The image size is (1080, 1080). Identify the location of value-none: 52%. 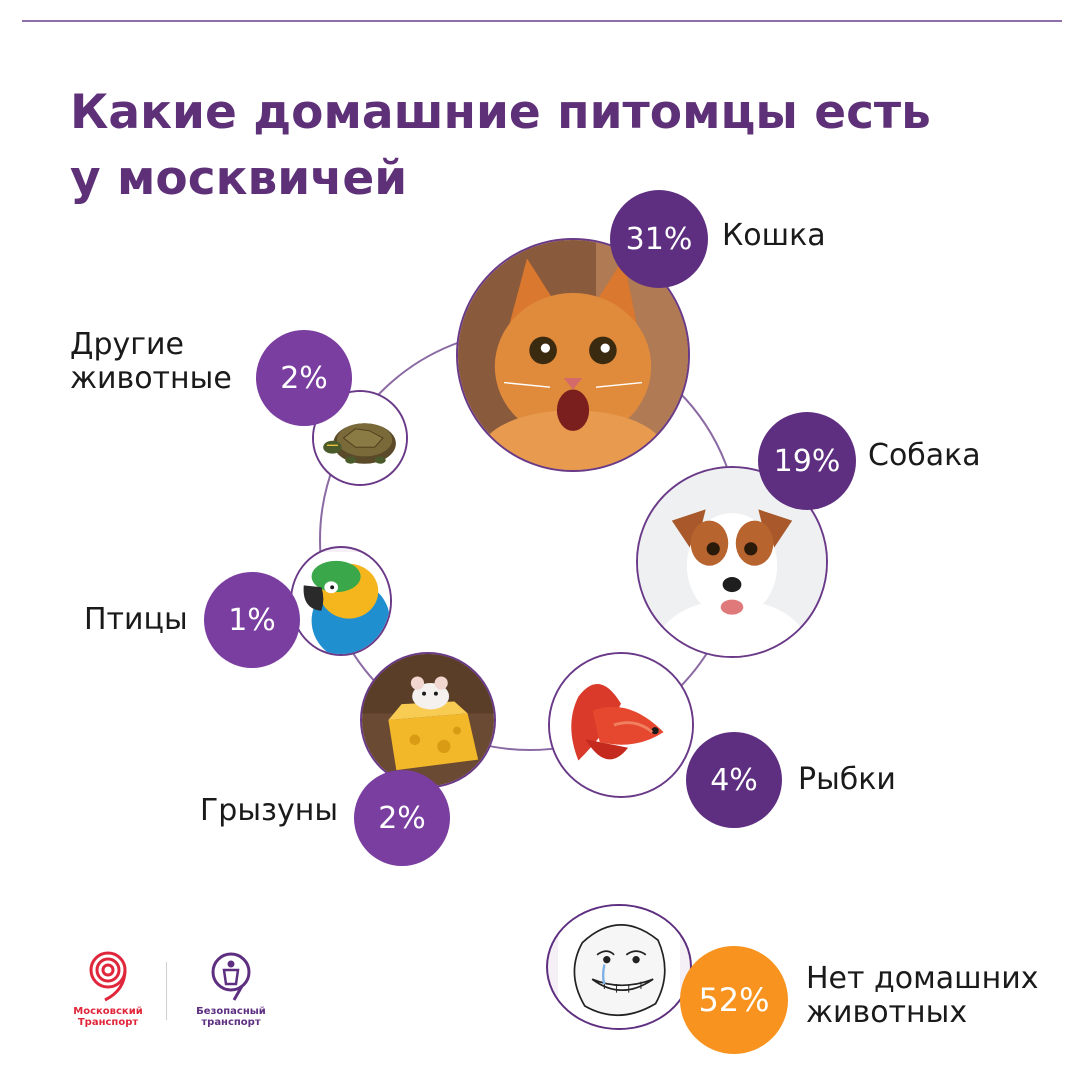
(734, 1000).